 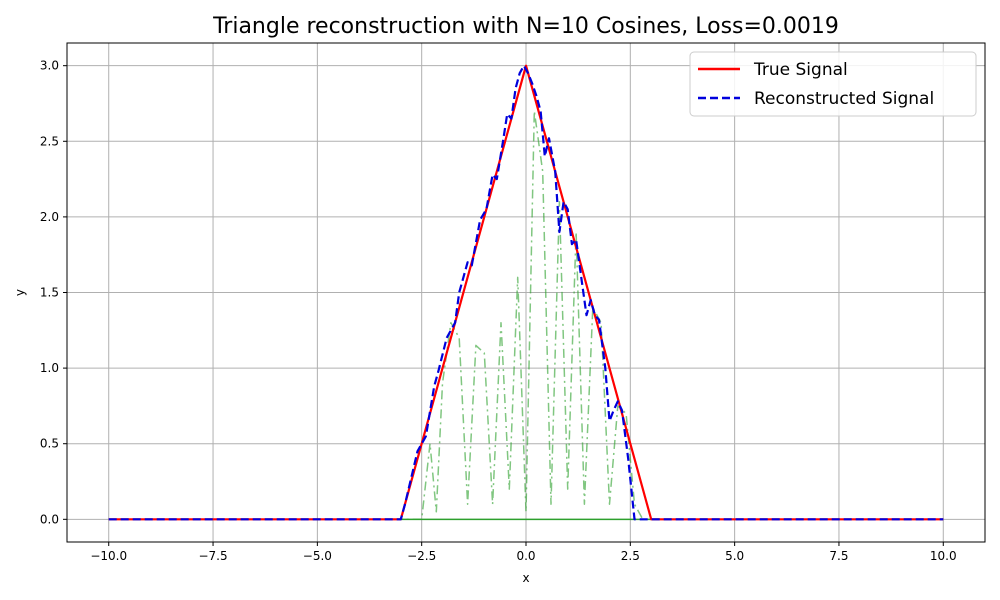 I want to click on y-tick-label: 0.0, so click(x=49, y=519).